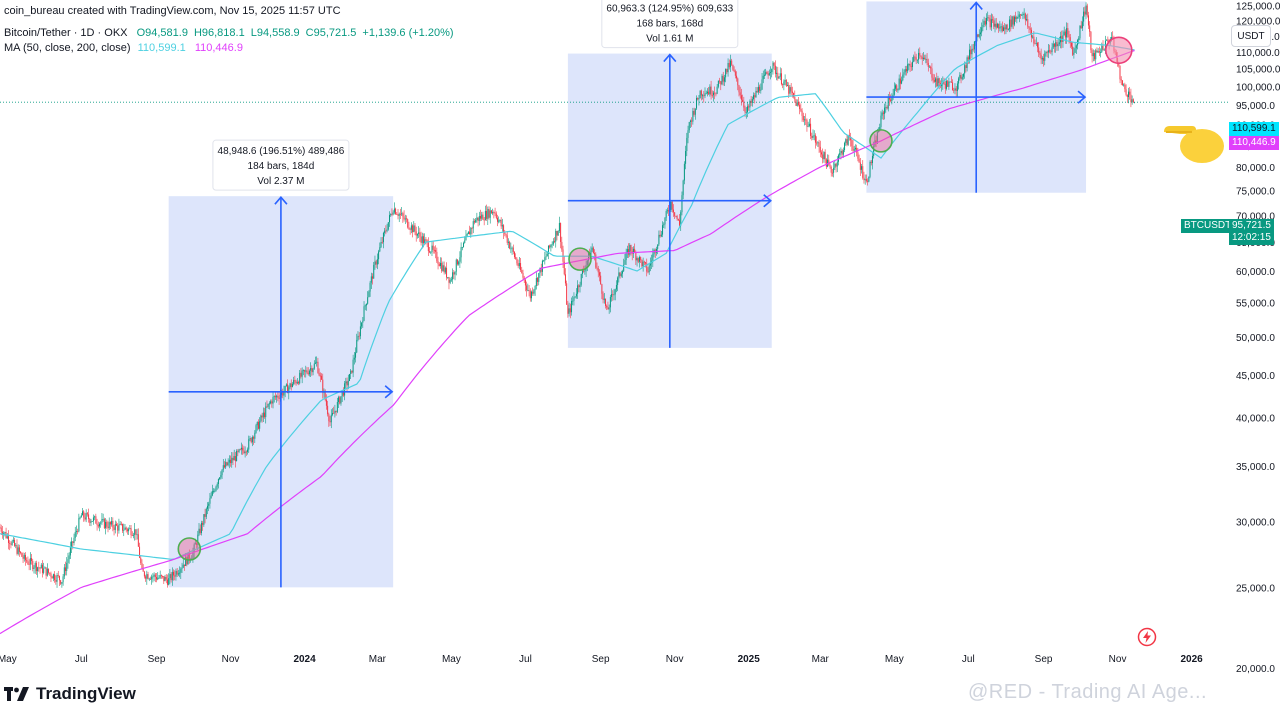 The width and height of the screenshot is (1280, 720). What do you see at coordinates (1255, 191) in the screenshot?
I see `y-tick-label: 75,000.0` at bounding box center [1255, 191].